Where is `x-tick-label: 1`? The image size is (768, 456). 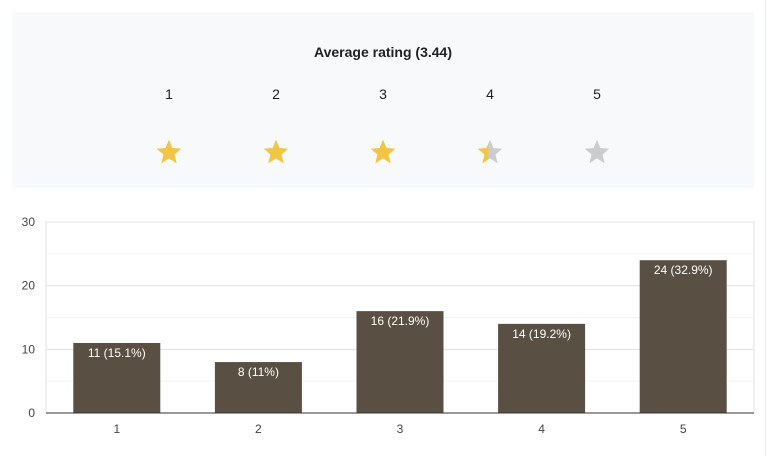
x-tick-label: 1 is located at coordinates (116, 429).